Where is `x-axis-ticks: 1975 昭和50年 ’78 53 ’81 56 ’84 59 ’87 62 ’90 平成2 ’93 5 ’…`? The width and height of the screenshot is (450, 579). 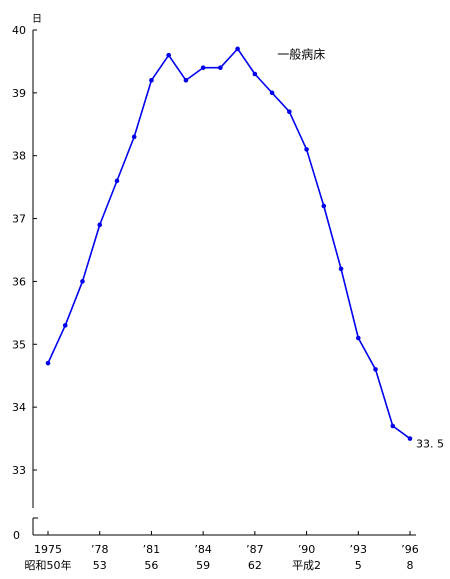 x-axis-ticks: 1975 昭和50年 ’78 53 ’81 56 ’84 59 ’87 62 ’90 平成2 ’93 5 ’… is located at coordinates (222, 551).